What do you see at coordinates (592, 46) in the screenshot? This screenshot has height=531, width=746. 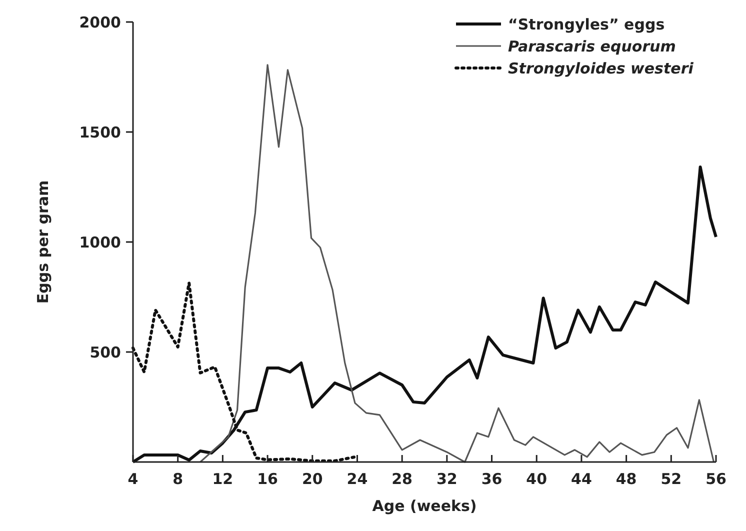 I see `legend-label: Parascaris equorum` at bounding box center [592, 46].